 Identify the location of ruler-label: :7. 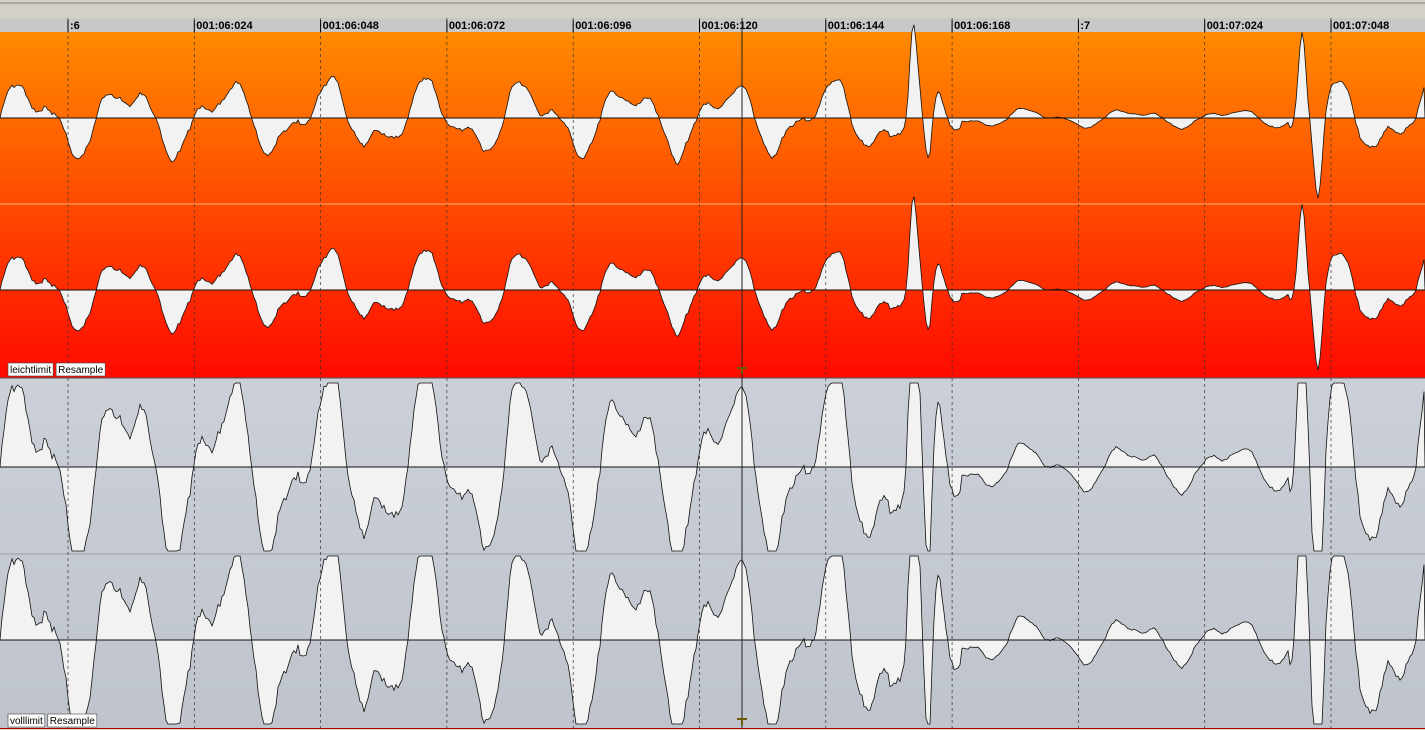
(1085, 26).